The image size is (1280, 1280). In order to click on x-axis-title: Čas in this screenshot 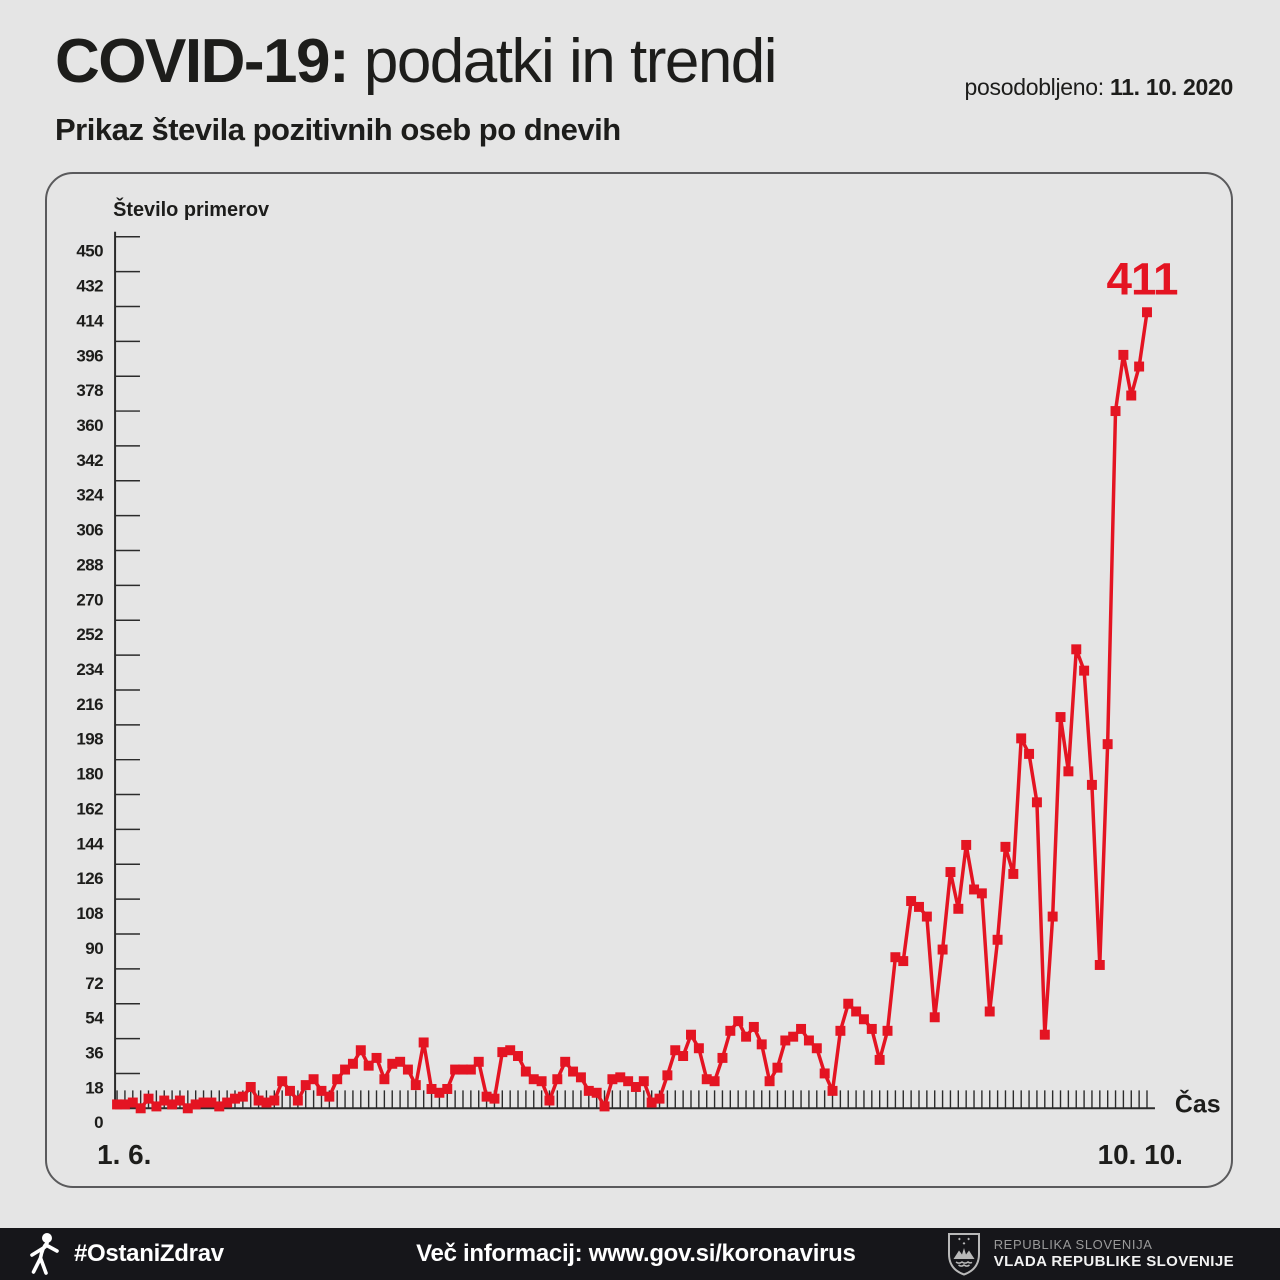, I will do `click(1198, 1103)`.